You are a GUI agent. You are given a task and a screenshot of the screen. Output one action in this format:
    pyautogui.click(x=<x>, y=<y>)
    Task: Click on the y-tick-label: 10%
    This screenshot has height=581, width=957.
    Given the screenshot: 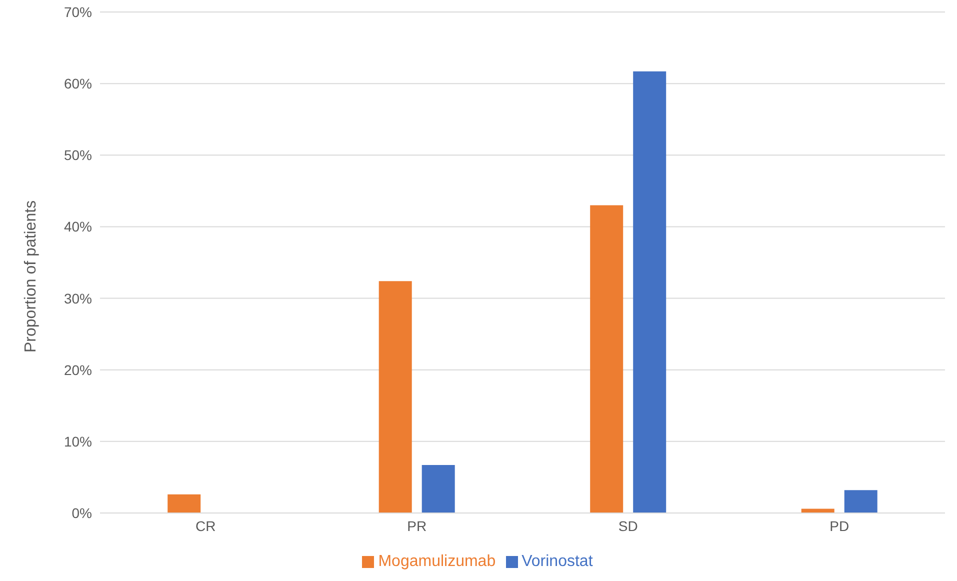 What is the action you would take?
    pyautogui.click(x=78, y=441)
    